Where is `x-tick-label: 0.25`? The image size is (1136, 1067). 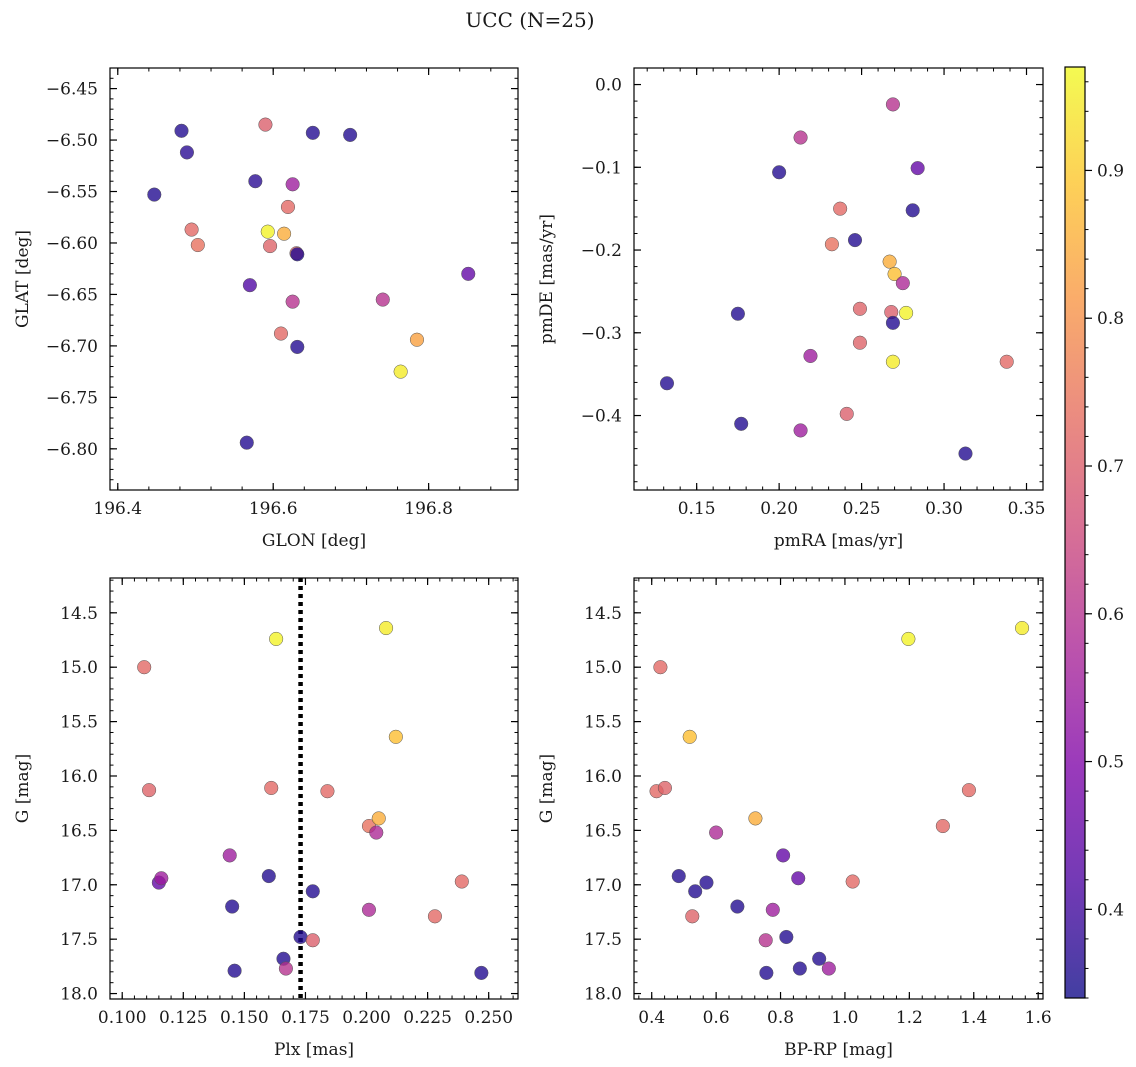 x-tick-label: 0.25 is located at coordinates (862, 509).